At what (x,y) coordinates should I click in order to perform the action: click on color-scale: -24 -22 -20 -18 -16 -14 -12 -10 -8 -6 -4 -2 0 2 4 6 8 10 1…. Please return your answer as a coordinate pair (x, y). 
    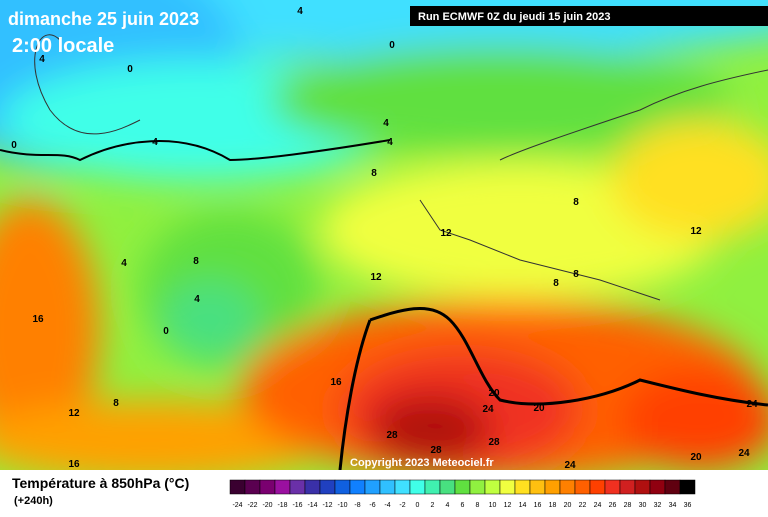
    Looking at the image, I should click on (462, 494).